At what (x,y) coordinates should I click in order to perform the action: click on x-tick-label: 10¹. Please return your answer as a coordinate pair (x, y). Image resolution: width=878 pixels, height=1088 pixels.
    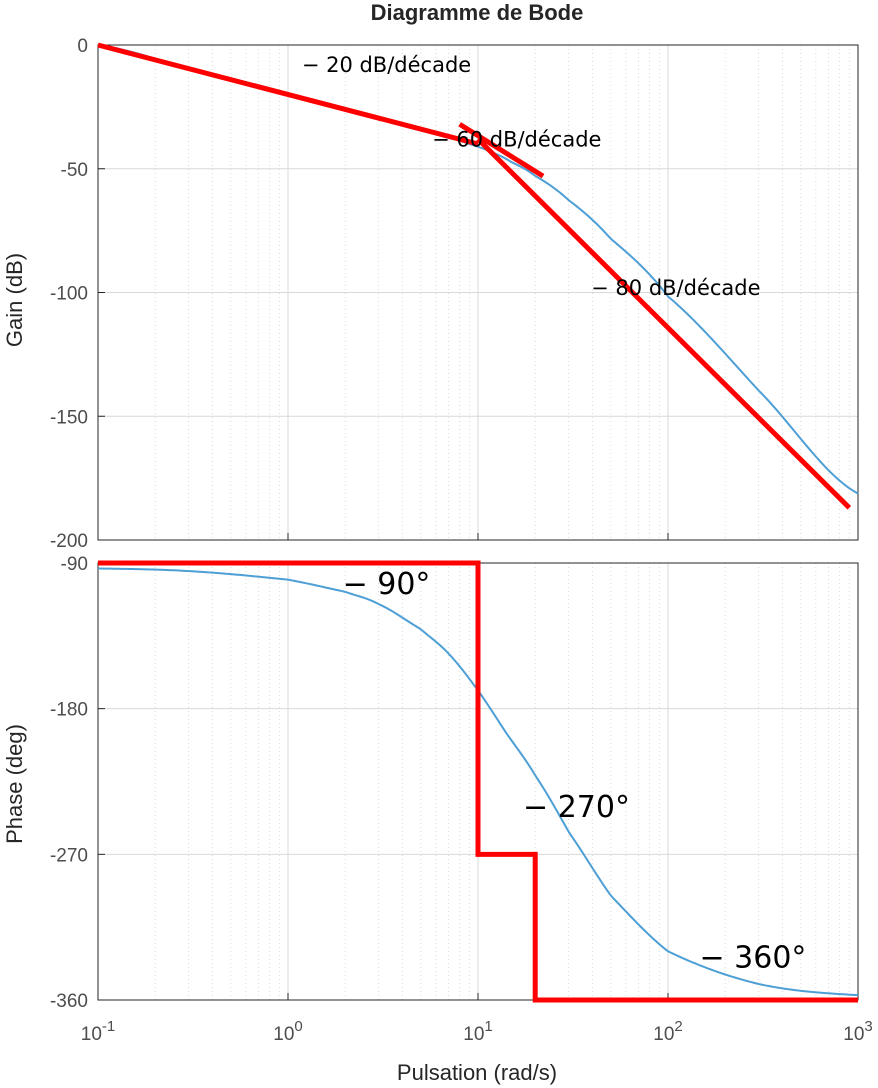
    Looking at the image, I should click on (477, 1031).